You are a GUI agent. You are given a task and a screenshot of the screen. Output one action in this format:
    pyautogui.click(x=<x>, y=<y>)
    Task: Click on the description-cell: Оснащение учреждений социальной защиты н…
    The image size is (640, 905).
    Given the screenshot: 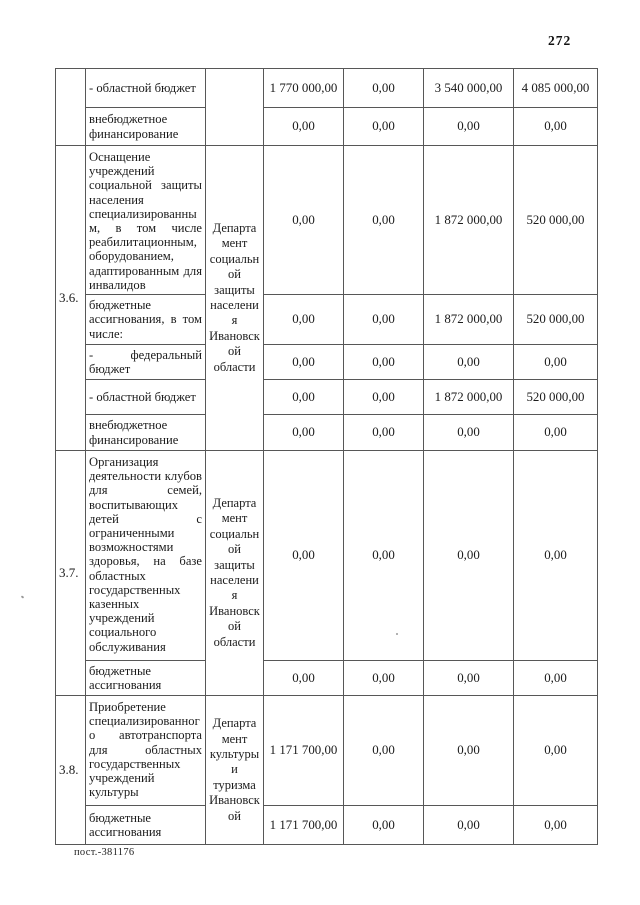 What is the action you would take?
    pyautogui.click(x=145, y=220)
    